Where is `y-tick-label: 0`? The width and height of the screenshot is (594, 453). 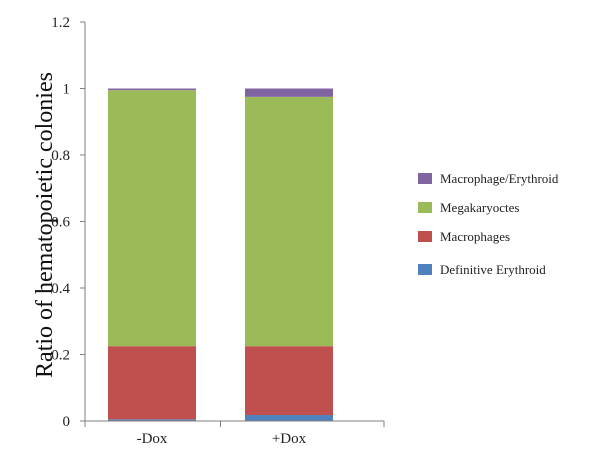 y-tick-label: 0 is located at coordinates (67, 422).